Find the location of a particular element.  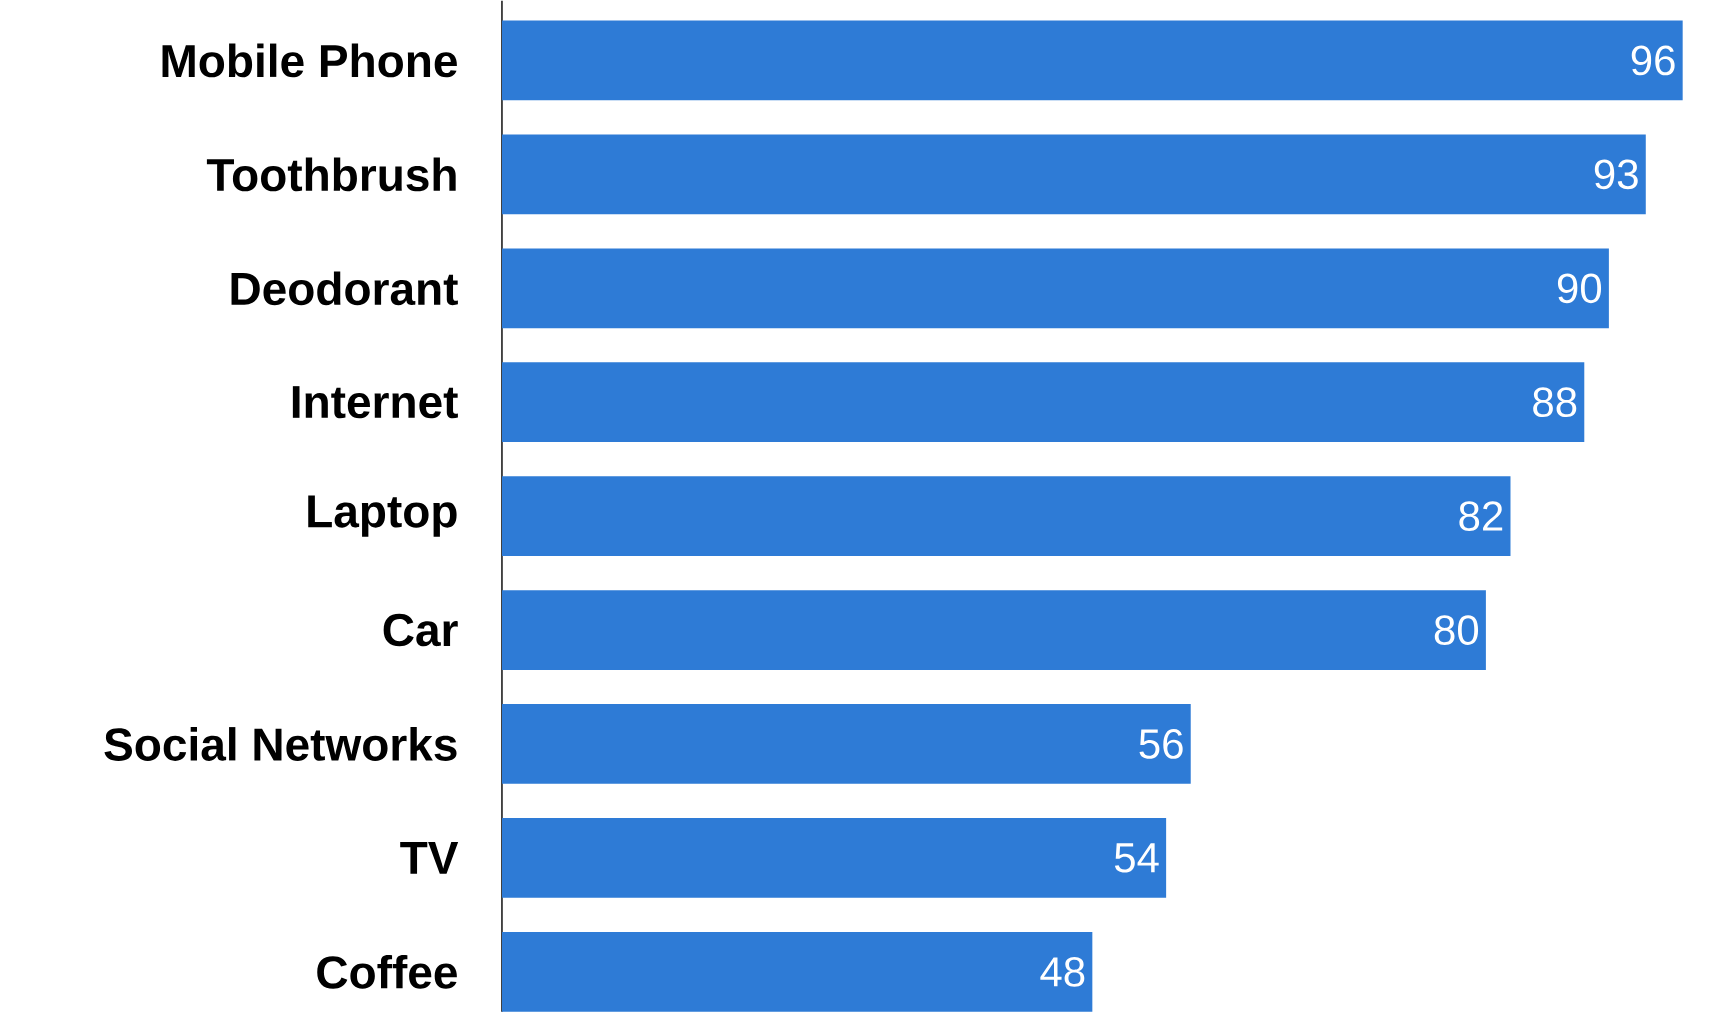

data-label: 48 is located at coordinates (1062, 971).